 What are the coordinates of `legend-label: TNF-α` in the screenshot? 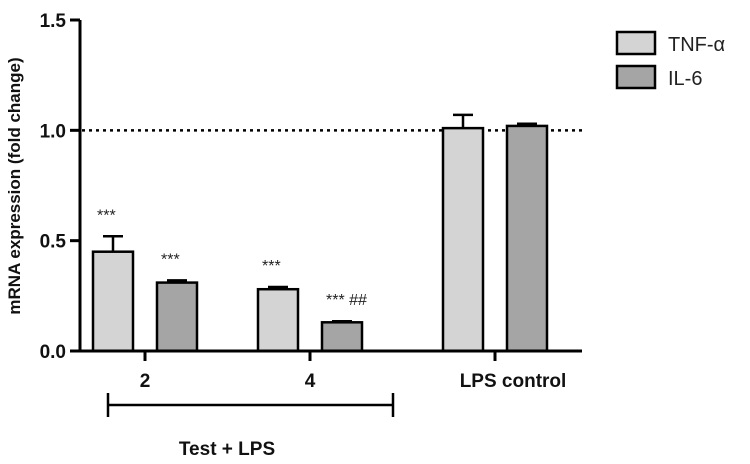 It's located at (696, 45).